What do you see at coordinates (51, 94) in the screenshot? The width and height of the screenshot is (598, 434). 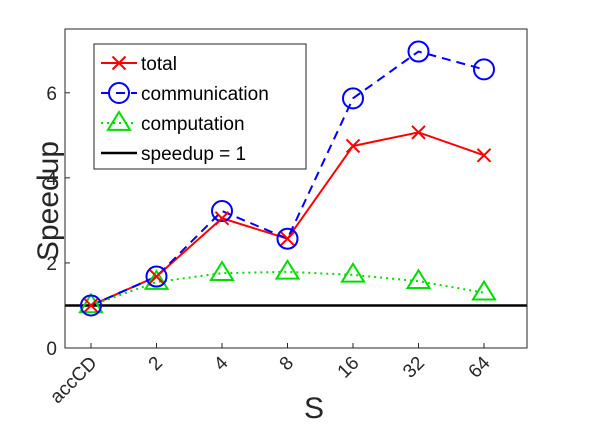 I see `y-tick-label: 6` at bounding box center [51, 94].